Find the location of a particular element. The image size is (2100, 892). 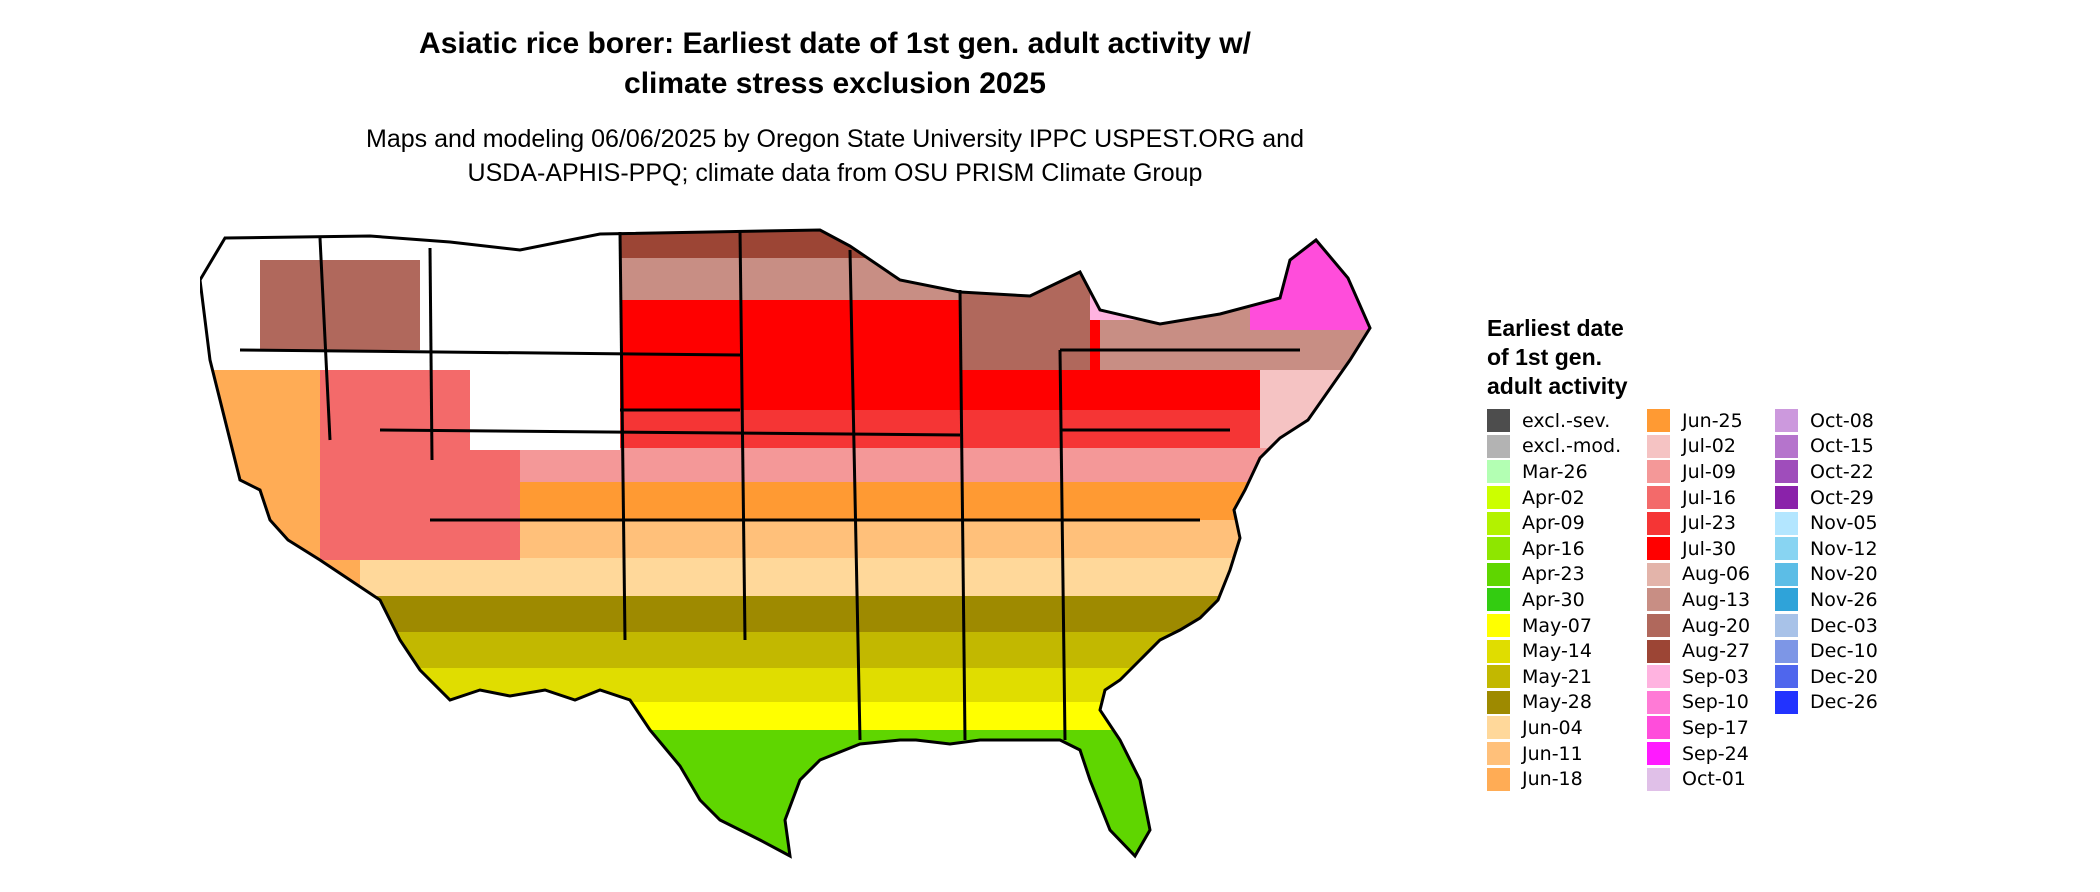

legend-title: Earliest date of 1st gen. adult activity is located at coordinates (1557, 357).